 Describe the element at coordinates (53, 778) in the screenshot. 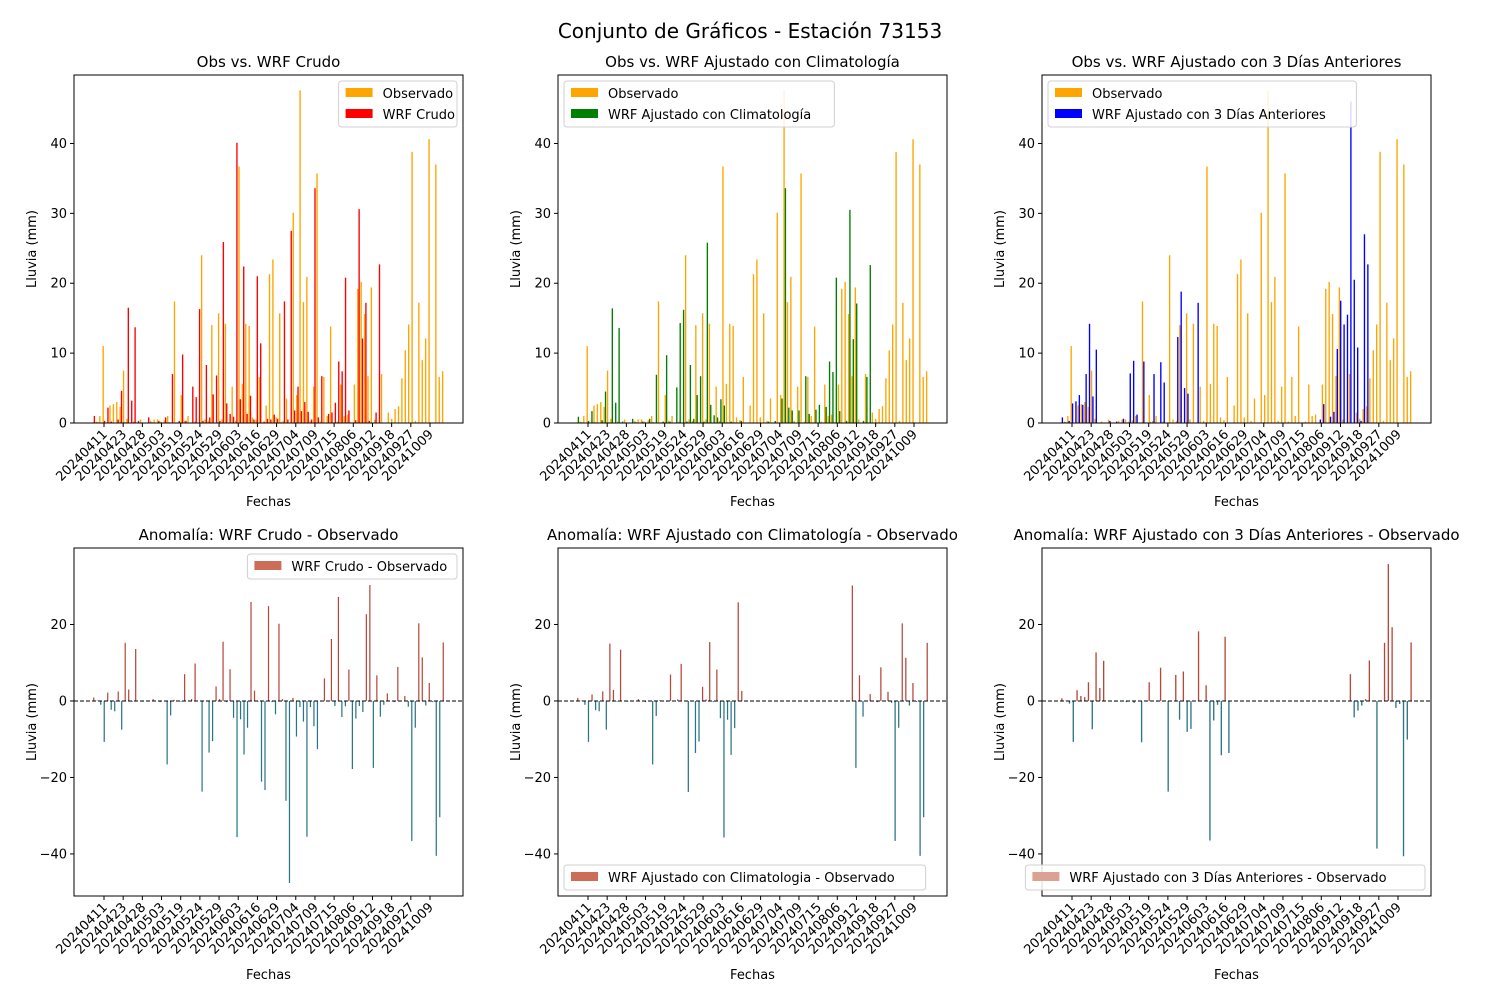

I see `y-tick-label: −20` at that location.